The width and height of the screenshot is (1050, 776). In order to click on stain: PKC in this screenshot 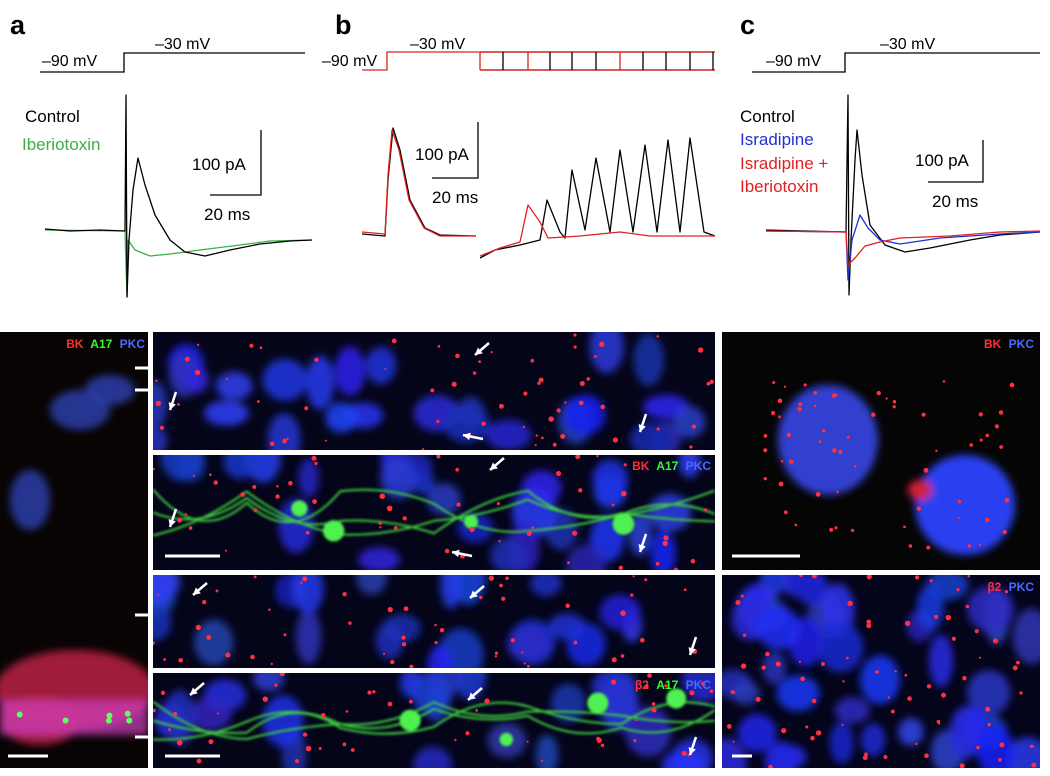, I will do `click(699, 466)`.